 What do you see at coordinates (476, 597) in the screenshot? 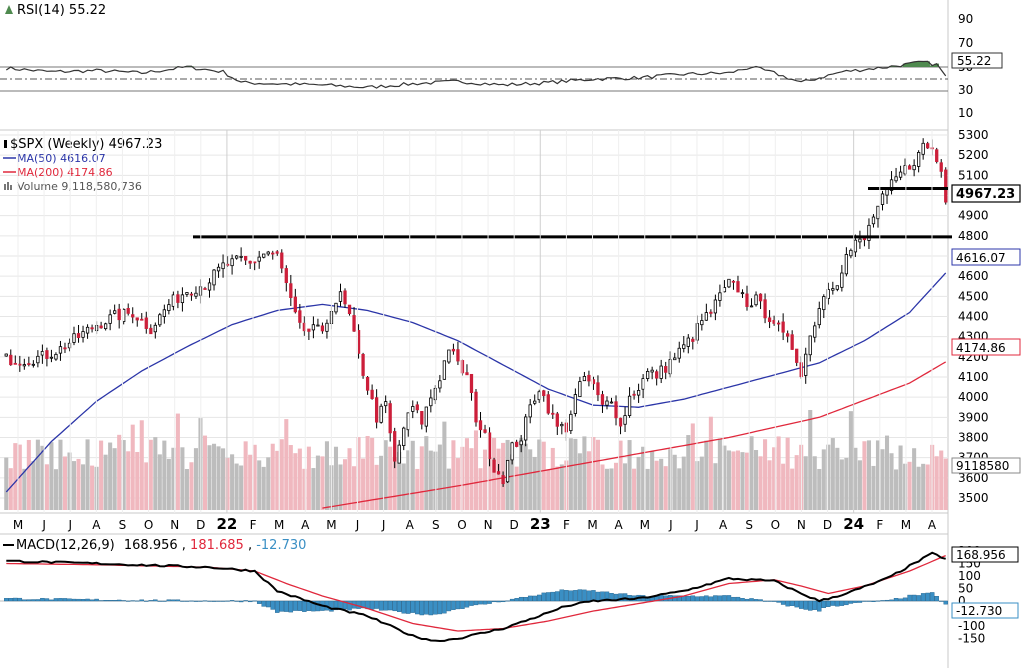
I see `macd-line` at bounding box center [476, 597].